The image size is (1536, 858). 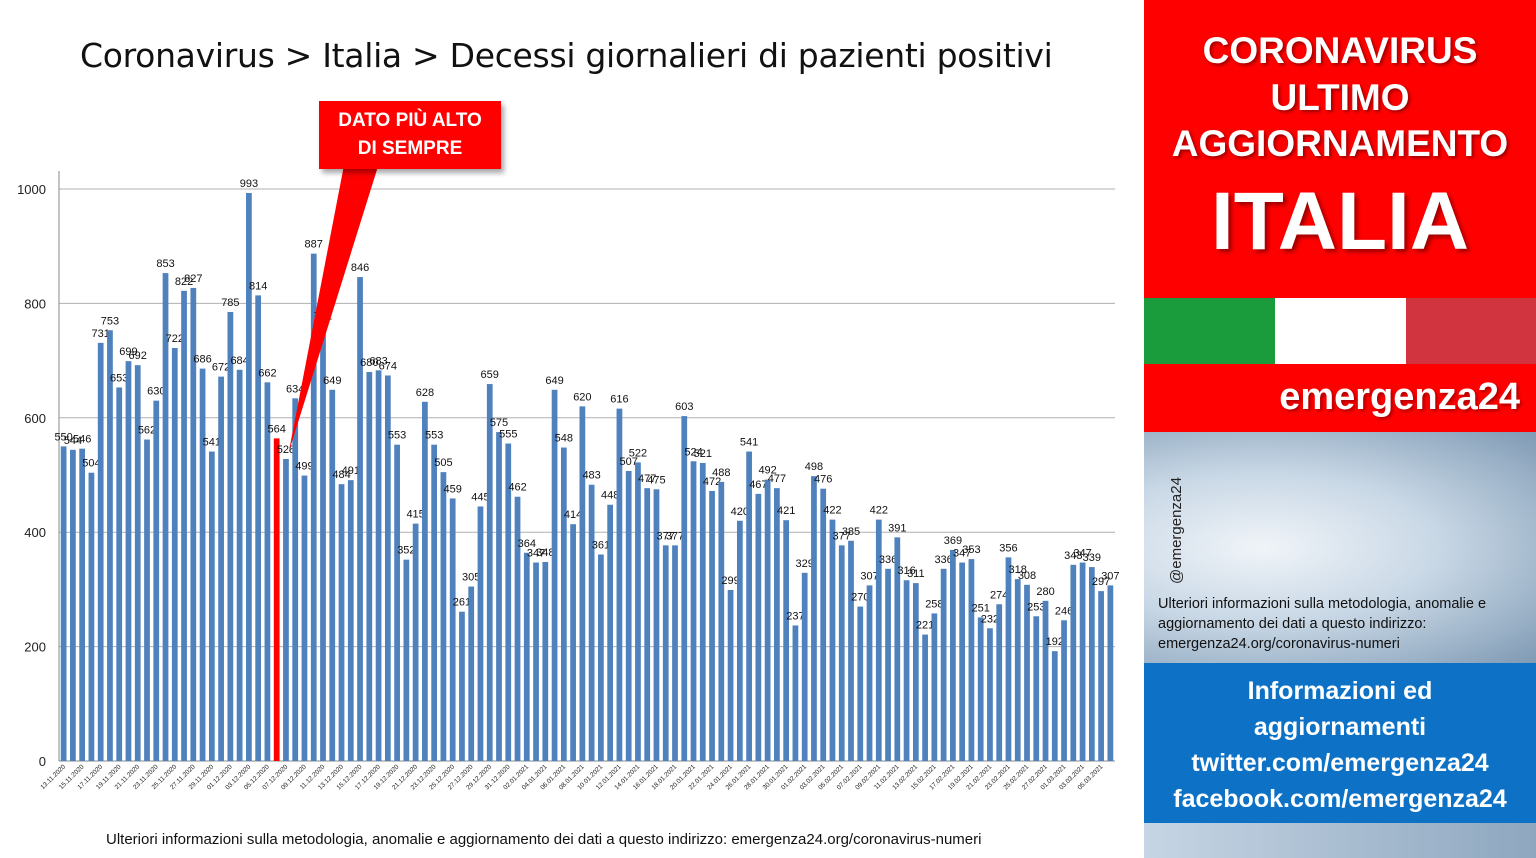 What do you see at coordinates (1399, 397) in the screenshot?
I see `brand-logo-text: emergenza24` at bounding box center [1399, 397].